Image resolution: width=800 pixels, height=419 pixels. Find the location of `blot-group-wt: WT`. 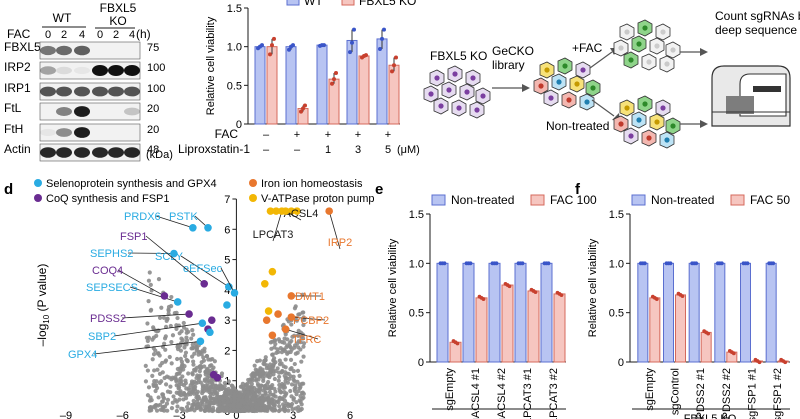

blot-group-wt: WT is located at coordinates (62, 18).